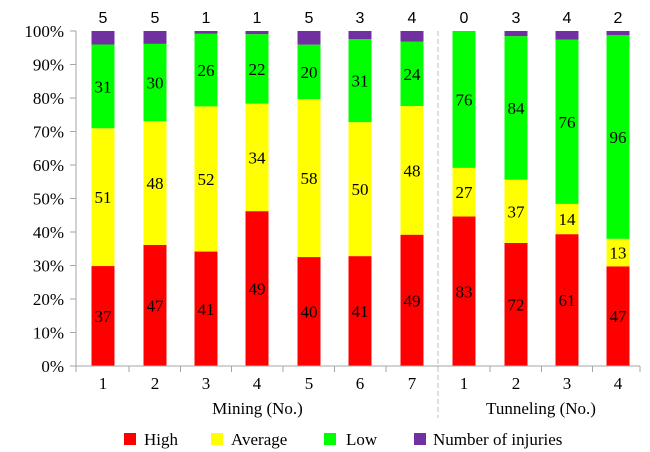  I want to click on group-label: Mining (No.), so click(257, 408).